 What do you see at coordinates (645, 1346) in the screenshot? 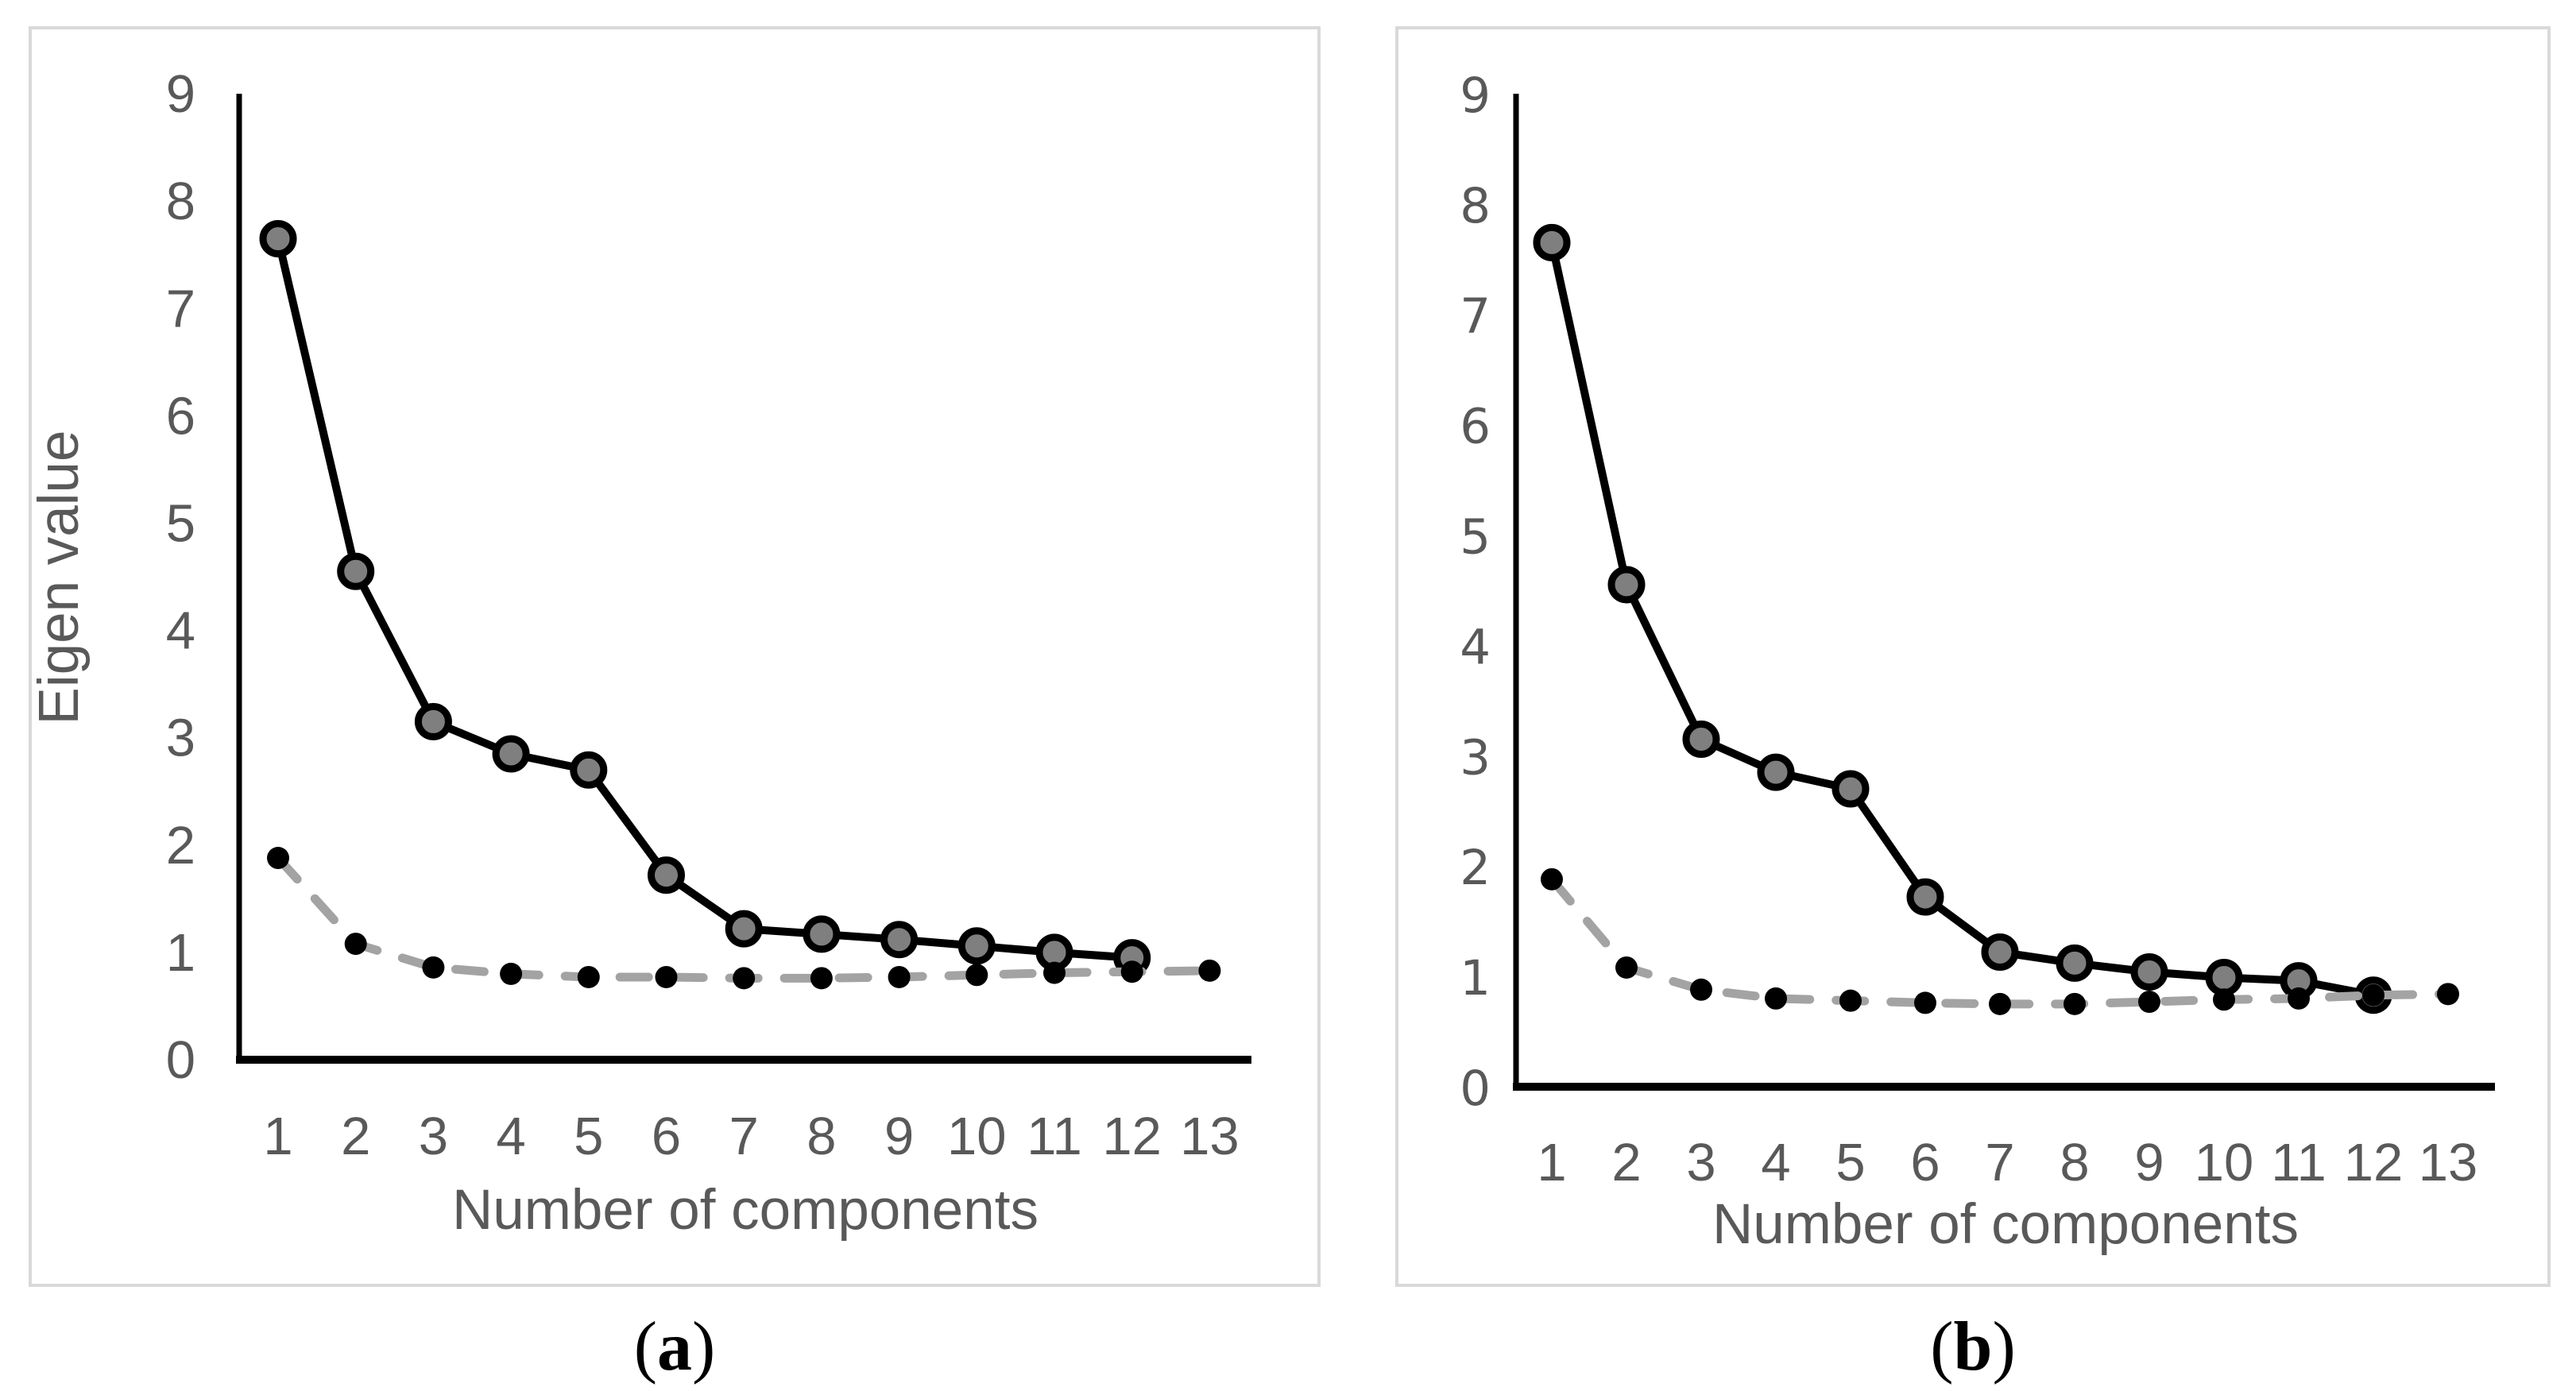
I see `caption-a-open-paren: (` at bounding box center [645, 1346].